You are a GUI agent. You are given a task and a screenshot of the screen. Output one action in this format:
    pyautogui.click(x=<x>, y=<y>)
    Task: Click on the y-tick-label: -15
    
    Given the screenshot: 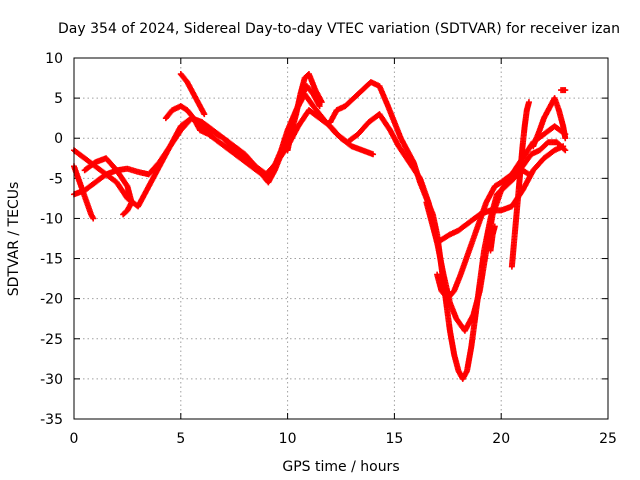 What is the action you would take?
    pyautogui.click(x=51, y=260)
    